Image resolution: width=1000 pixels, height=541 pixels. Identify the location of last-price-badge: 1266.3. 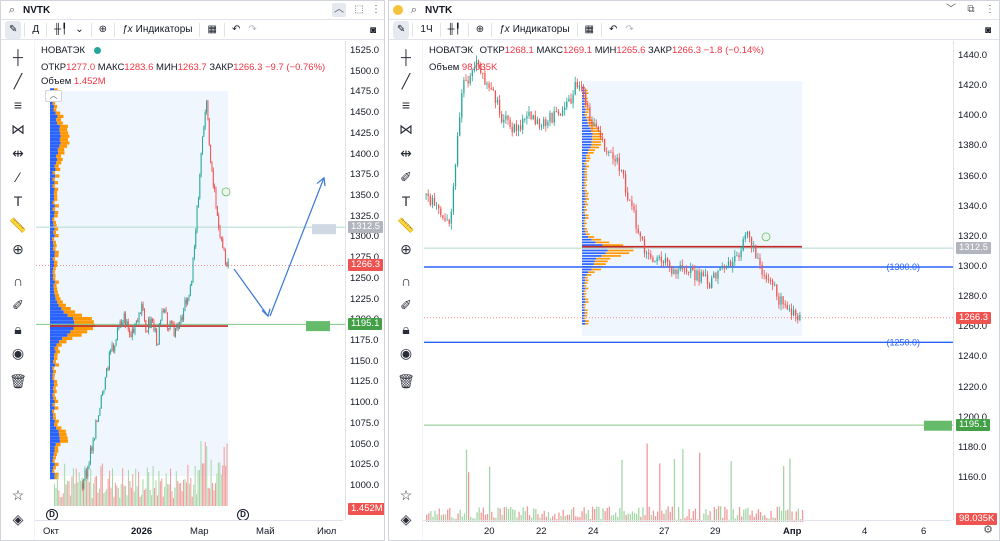
(366, 265).